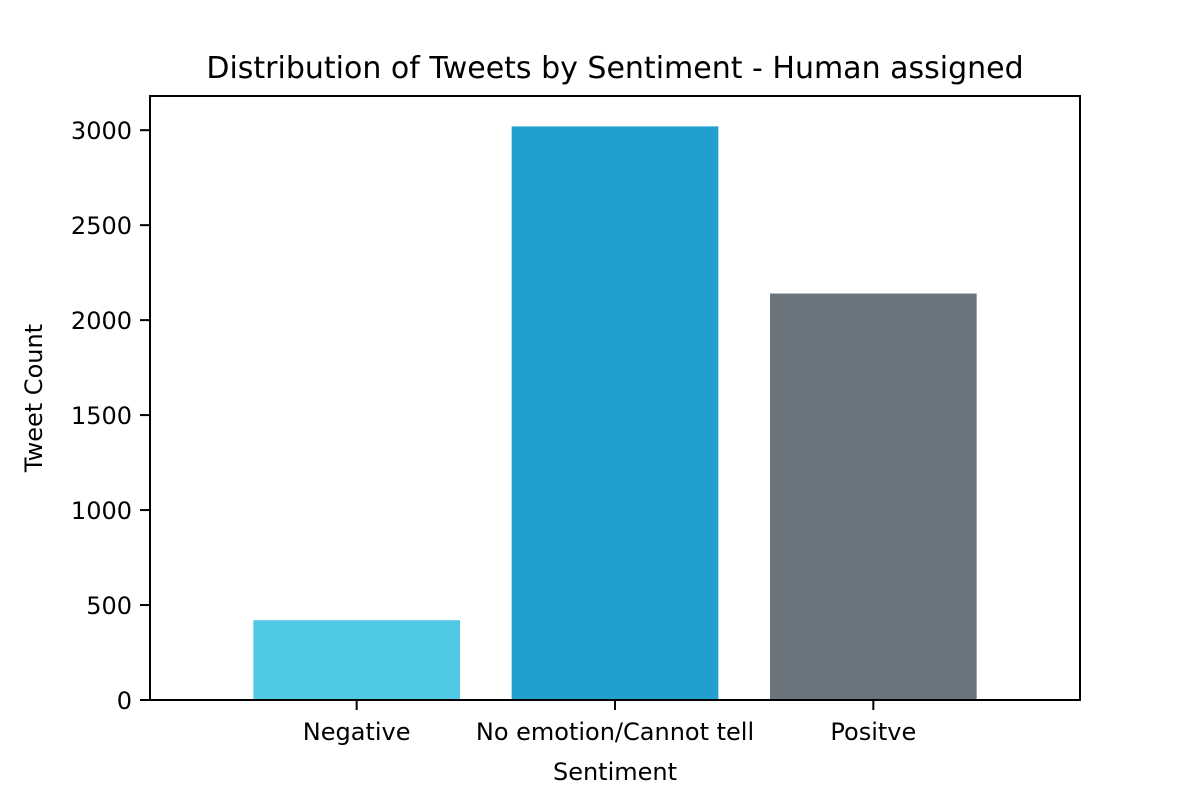  What do you see at coordinates (101, 131) in the screenshot?
I see `y-tick-label: 3000` at bounding box center [101, 131].